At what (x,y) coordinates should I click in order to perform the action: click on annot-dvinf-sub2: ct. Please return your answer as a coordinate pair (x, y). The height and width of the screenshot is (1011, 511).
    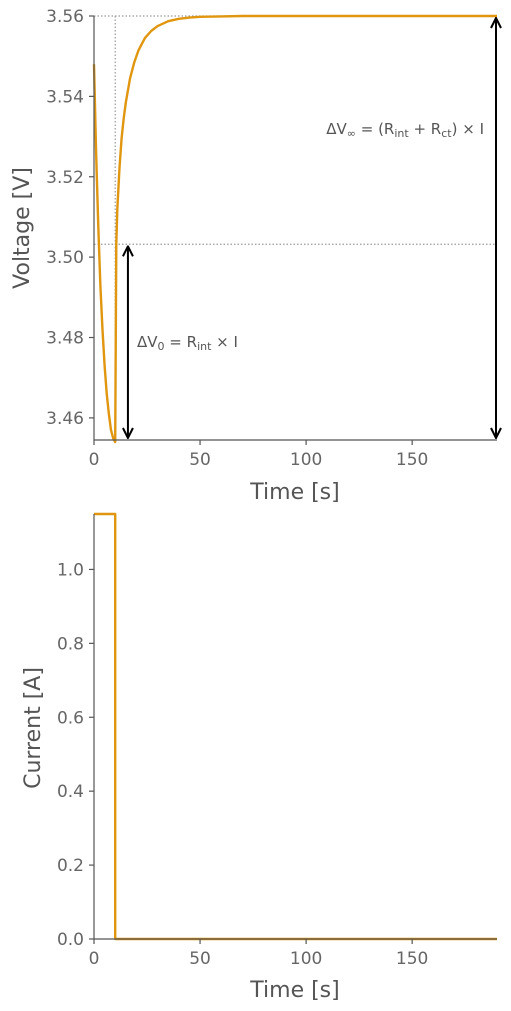
    Looking at the image, I should click on (446, 133).